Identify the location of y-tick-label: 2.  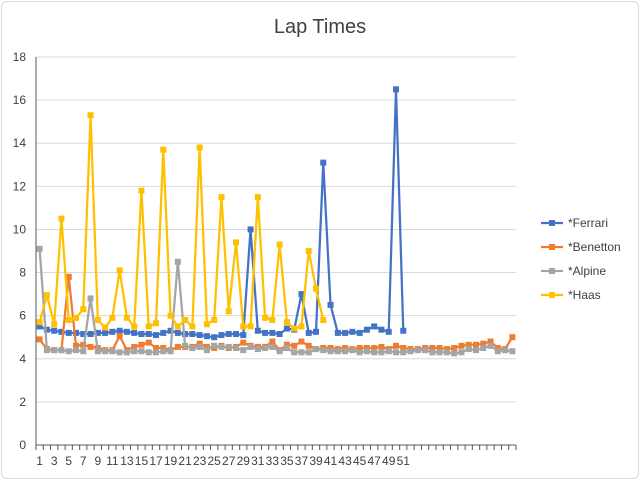
(22, 402).